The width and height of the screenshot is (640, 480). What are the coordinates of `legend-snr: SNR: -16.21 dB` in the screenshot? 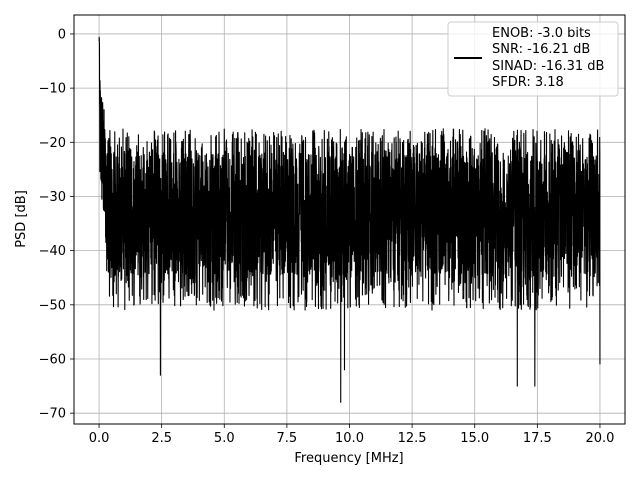 It's located at (541, 49).